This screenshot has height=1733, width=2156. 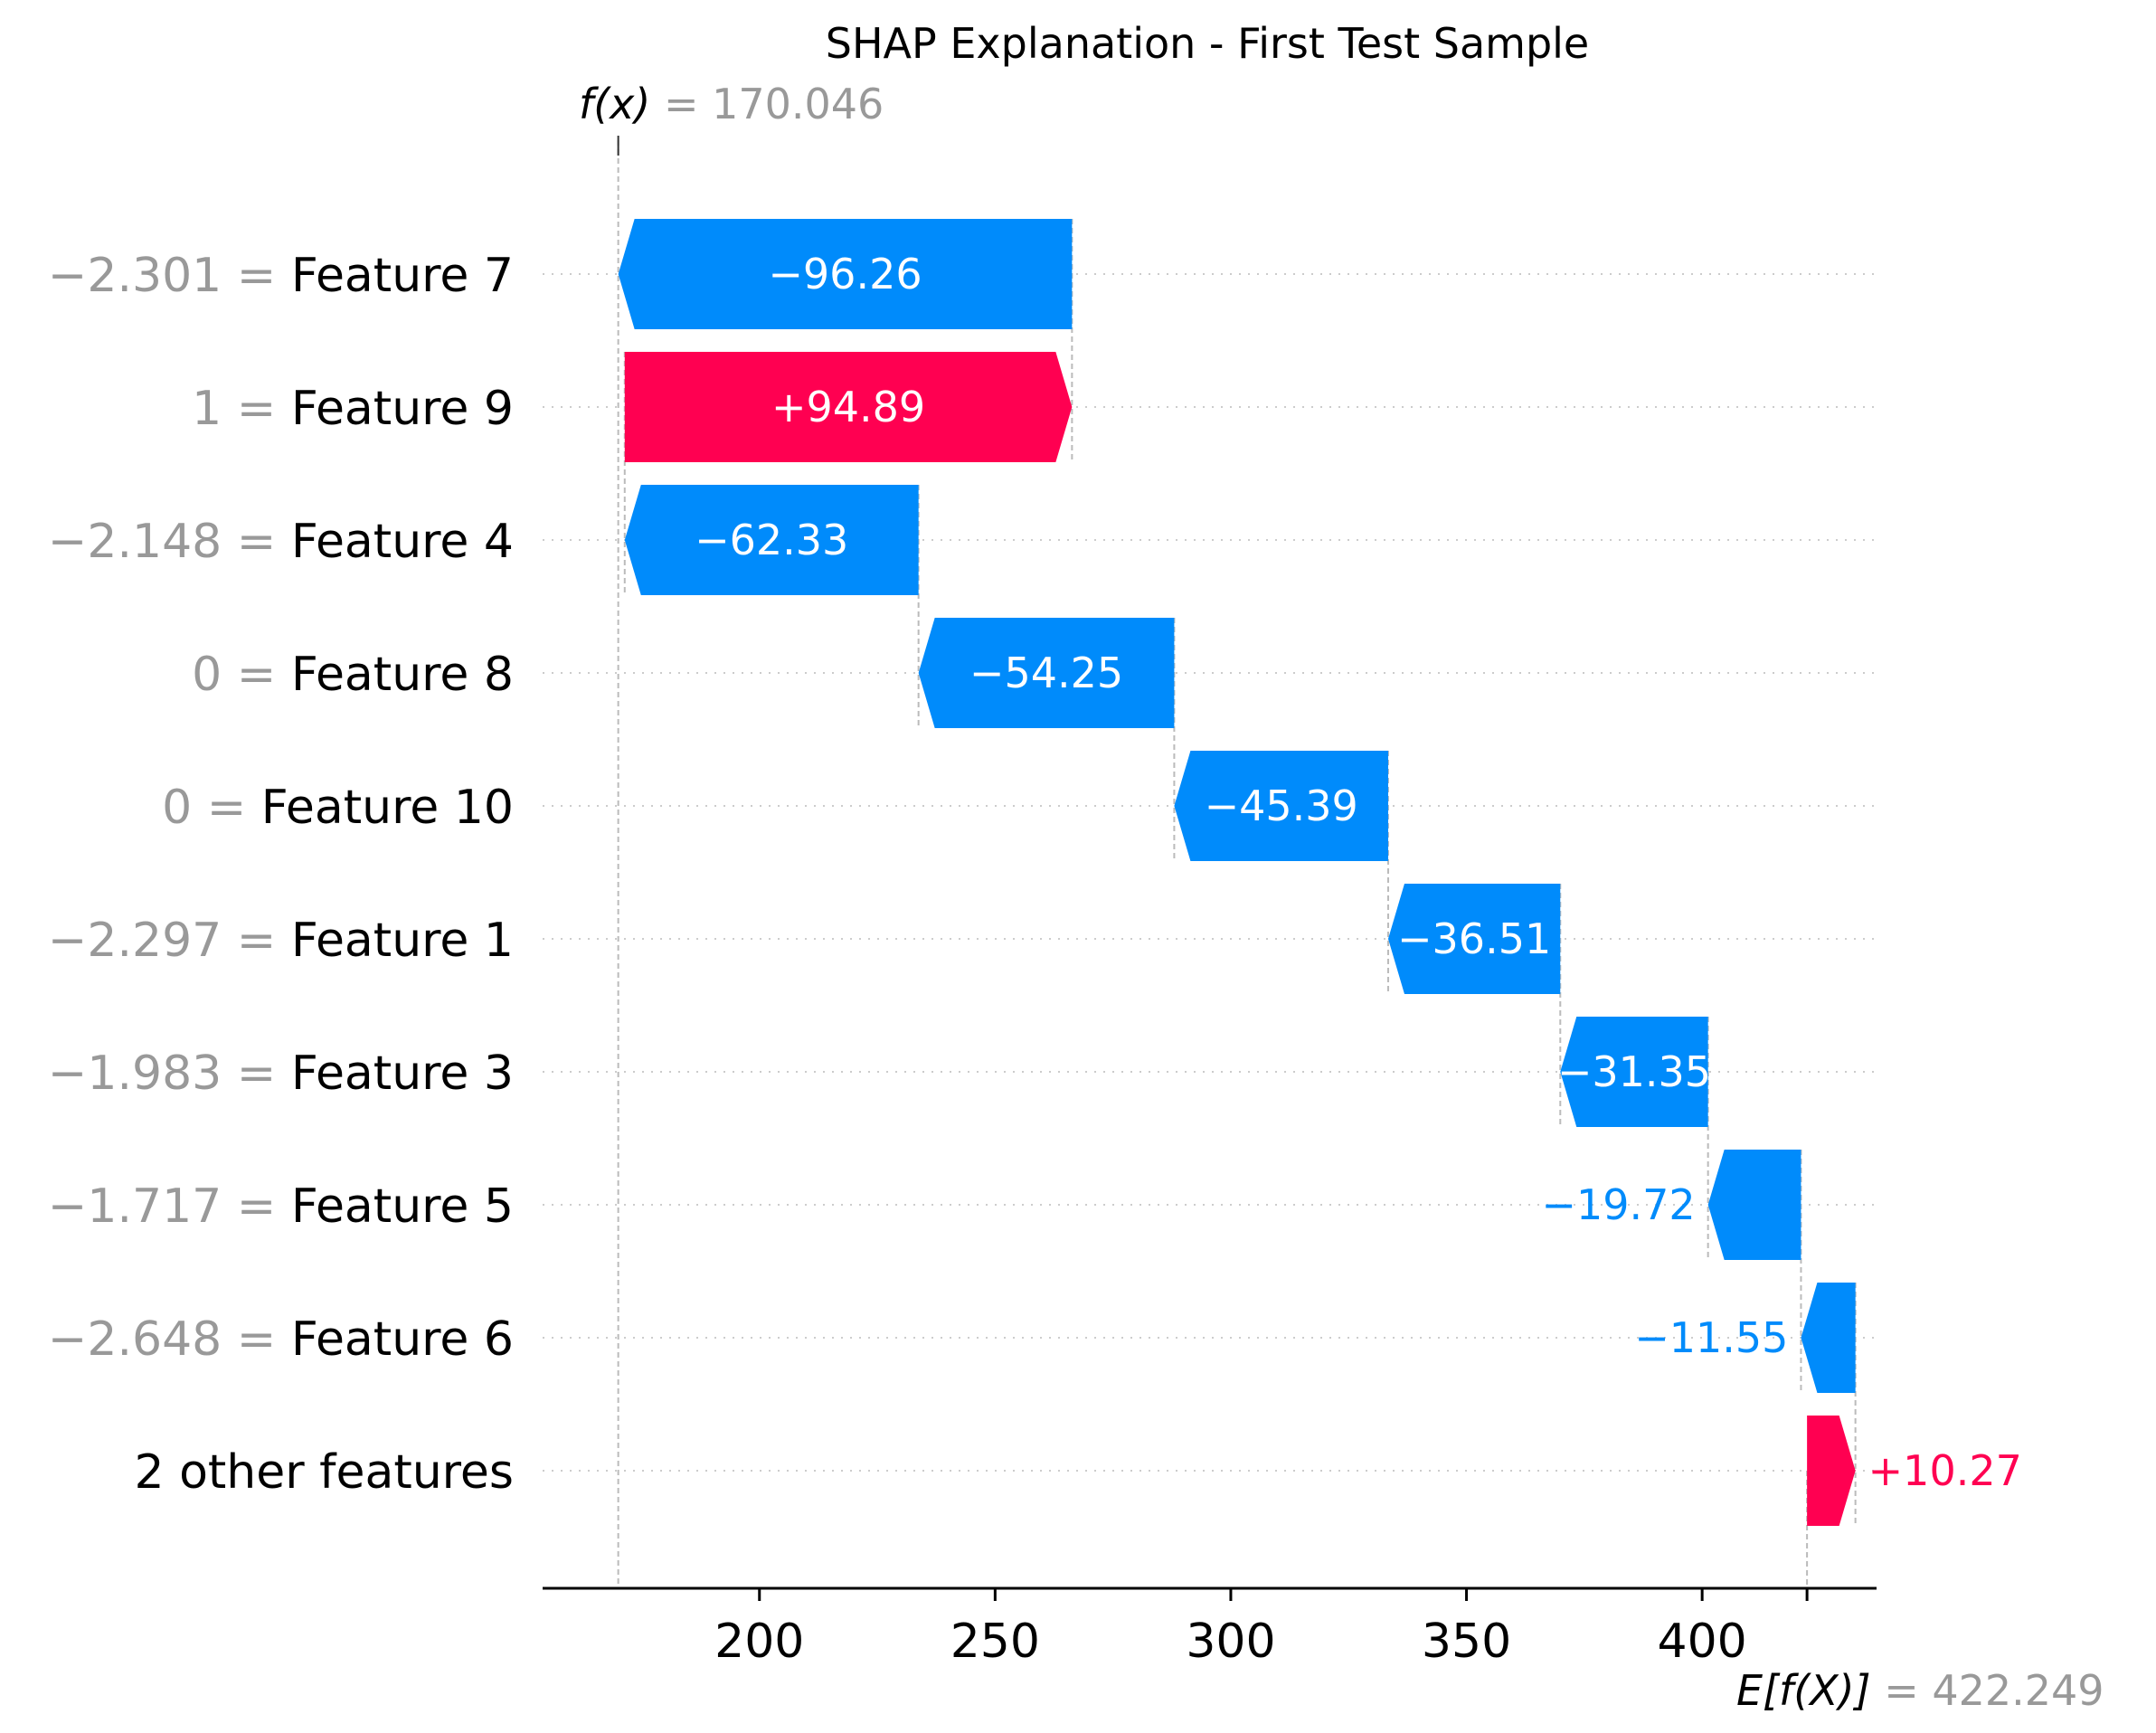 I want to click on bar-value-label: −45.39, so click(x=1281, y=805).